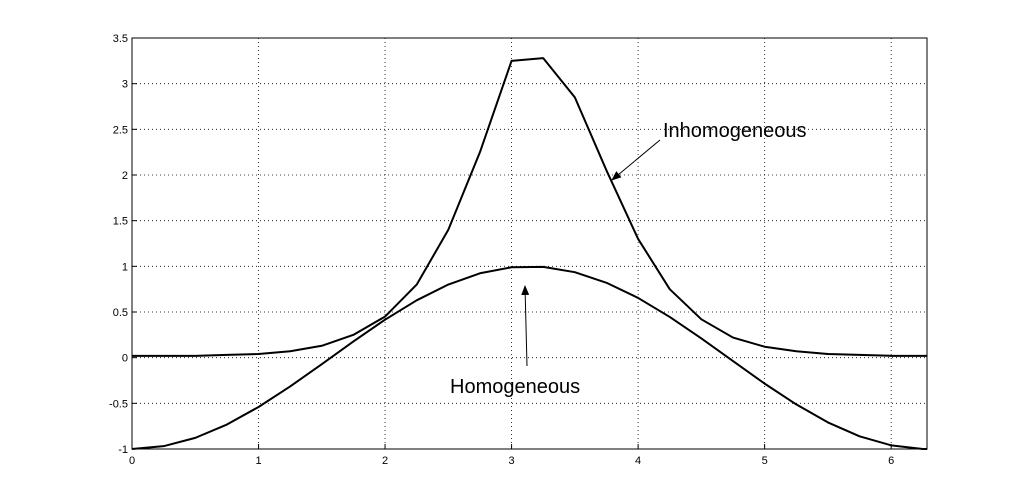  I want to click on y-tick-label: -0.5, so click(118, 404).